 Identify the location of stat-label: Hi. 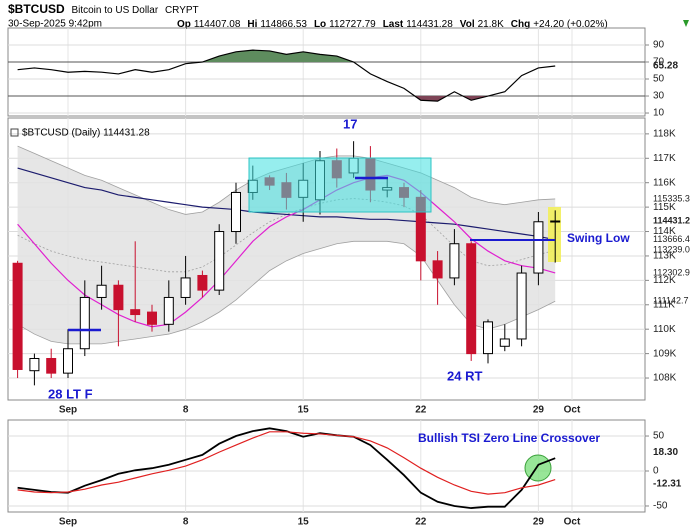
(252, 24).